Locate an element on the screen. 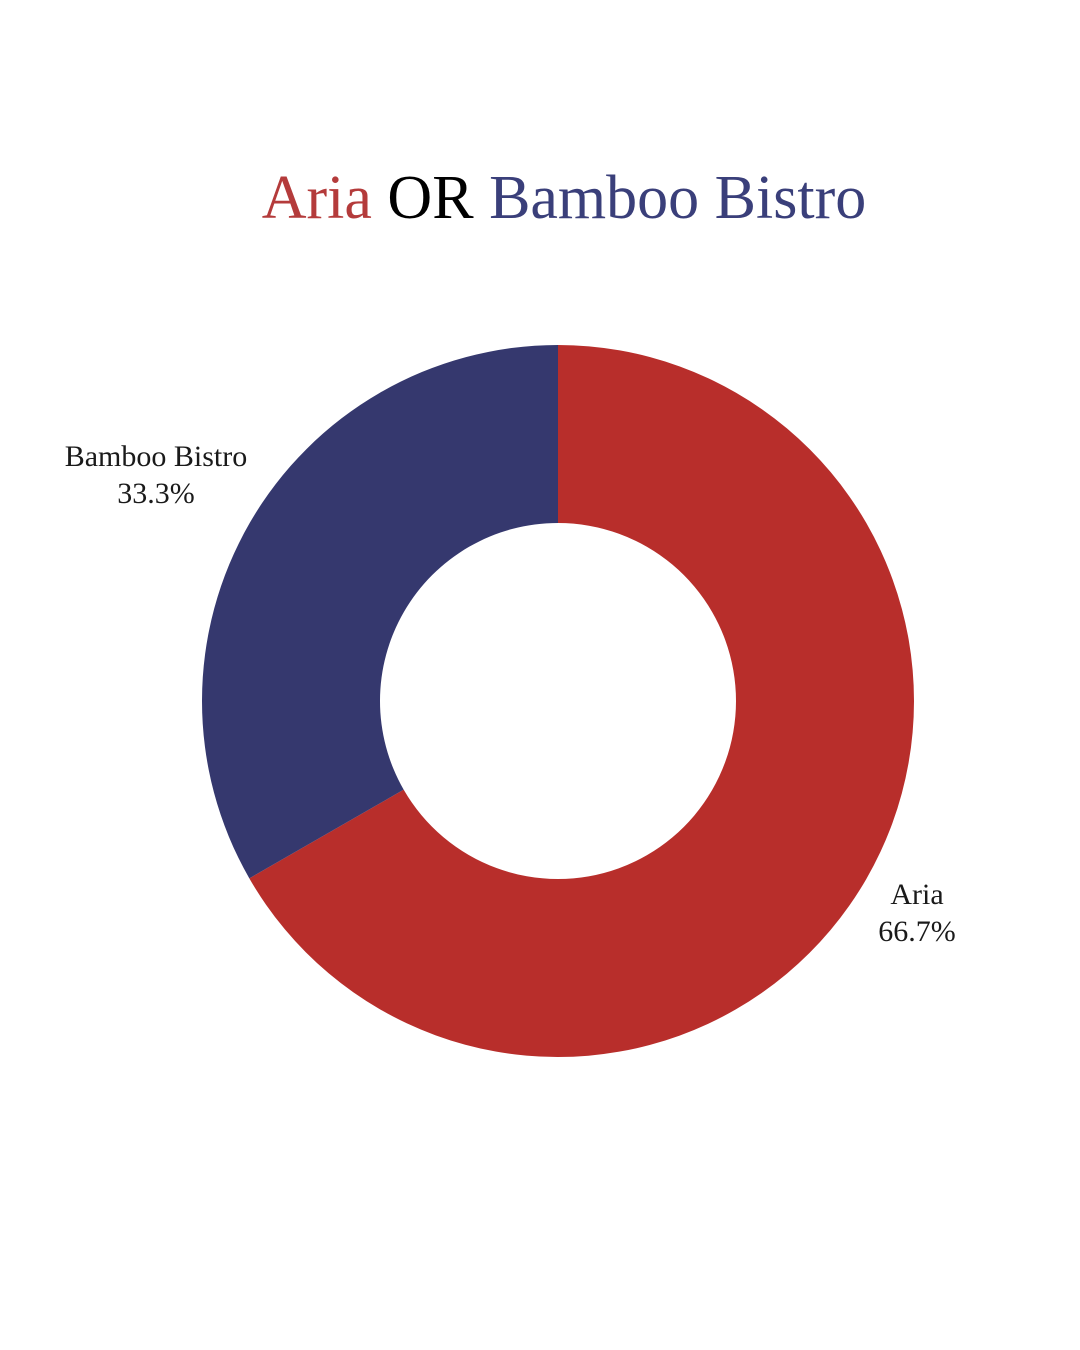 The image size is (1080, 1350). slice-label-bamboo-bistro: Bamboo Bistro 33.3% is located at coordinates (156, 475).